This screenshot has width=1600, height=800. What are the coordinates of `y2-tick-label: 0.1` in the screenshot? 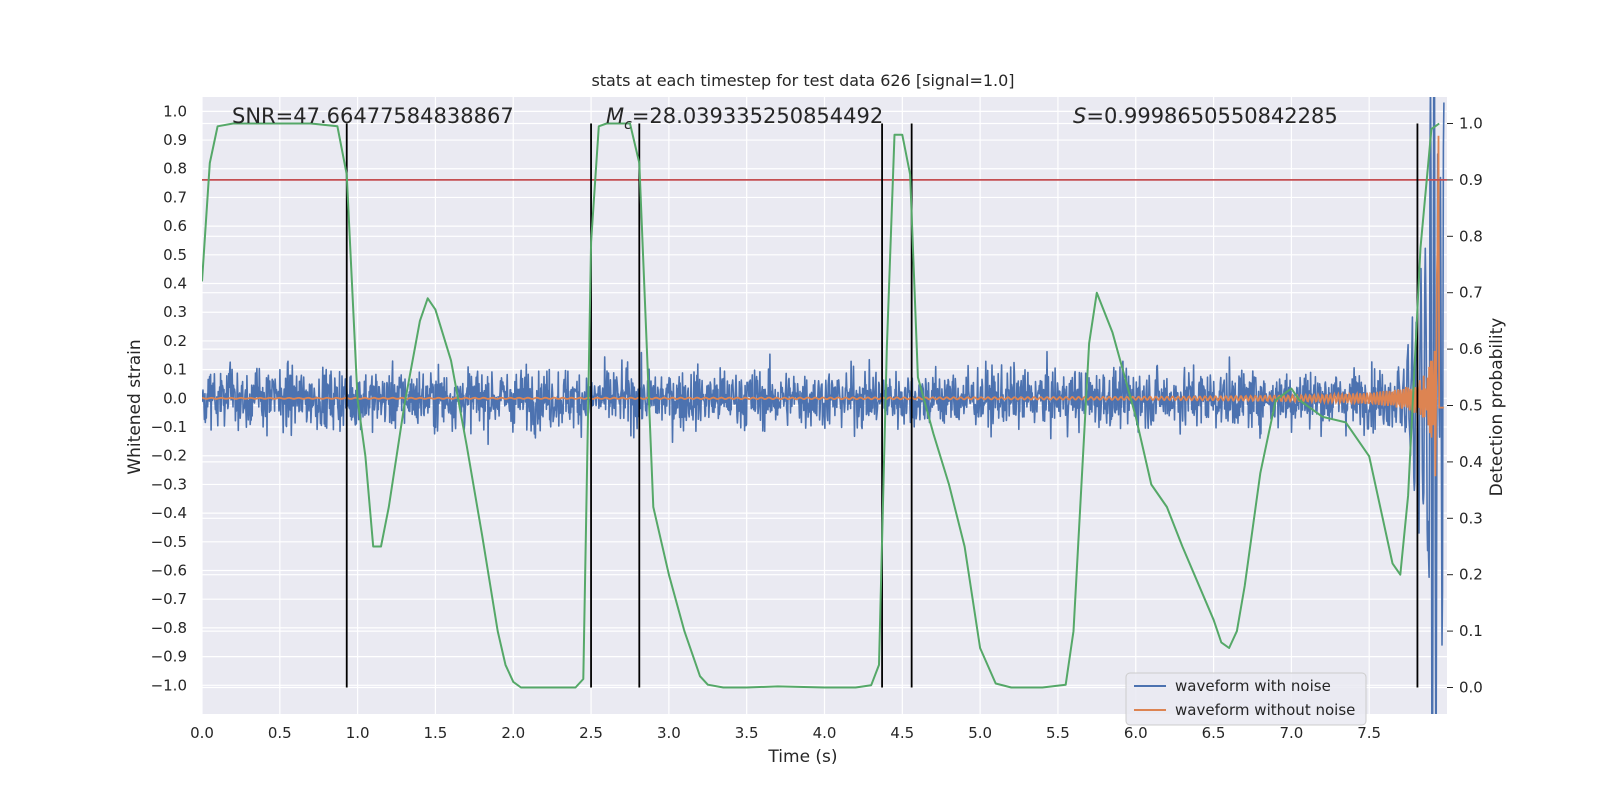 It's located at (1471, 631).